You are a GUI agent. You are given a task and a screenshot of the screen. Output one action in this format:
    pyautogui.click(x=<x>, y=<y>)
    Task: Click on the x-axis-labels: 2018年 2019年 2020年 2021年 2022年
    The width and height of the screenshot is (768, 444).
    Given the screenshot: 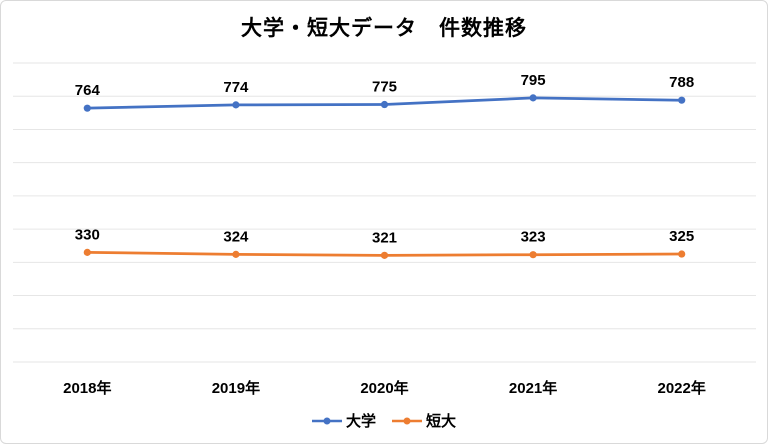 What is the action you would take?
    pyautogui.click(x=384, y=387)
    